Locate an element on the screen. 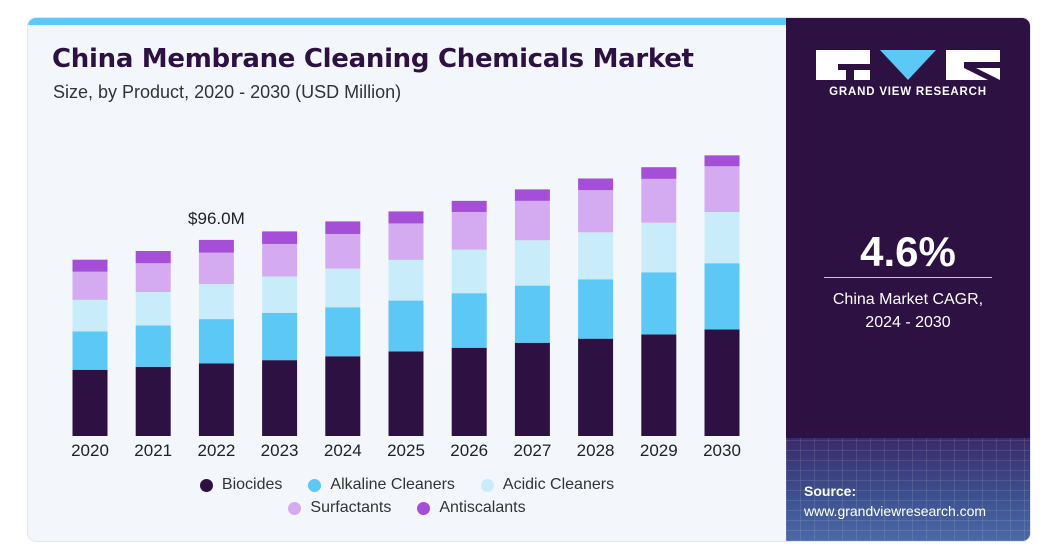  legend-label: Alkaline Cleaners is located at coordinates (392, 484).